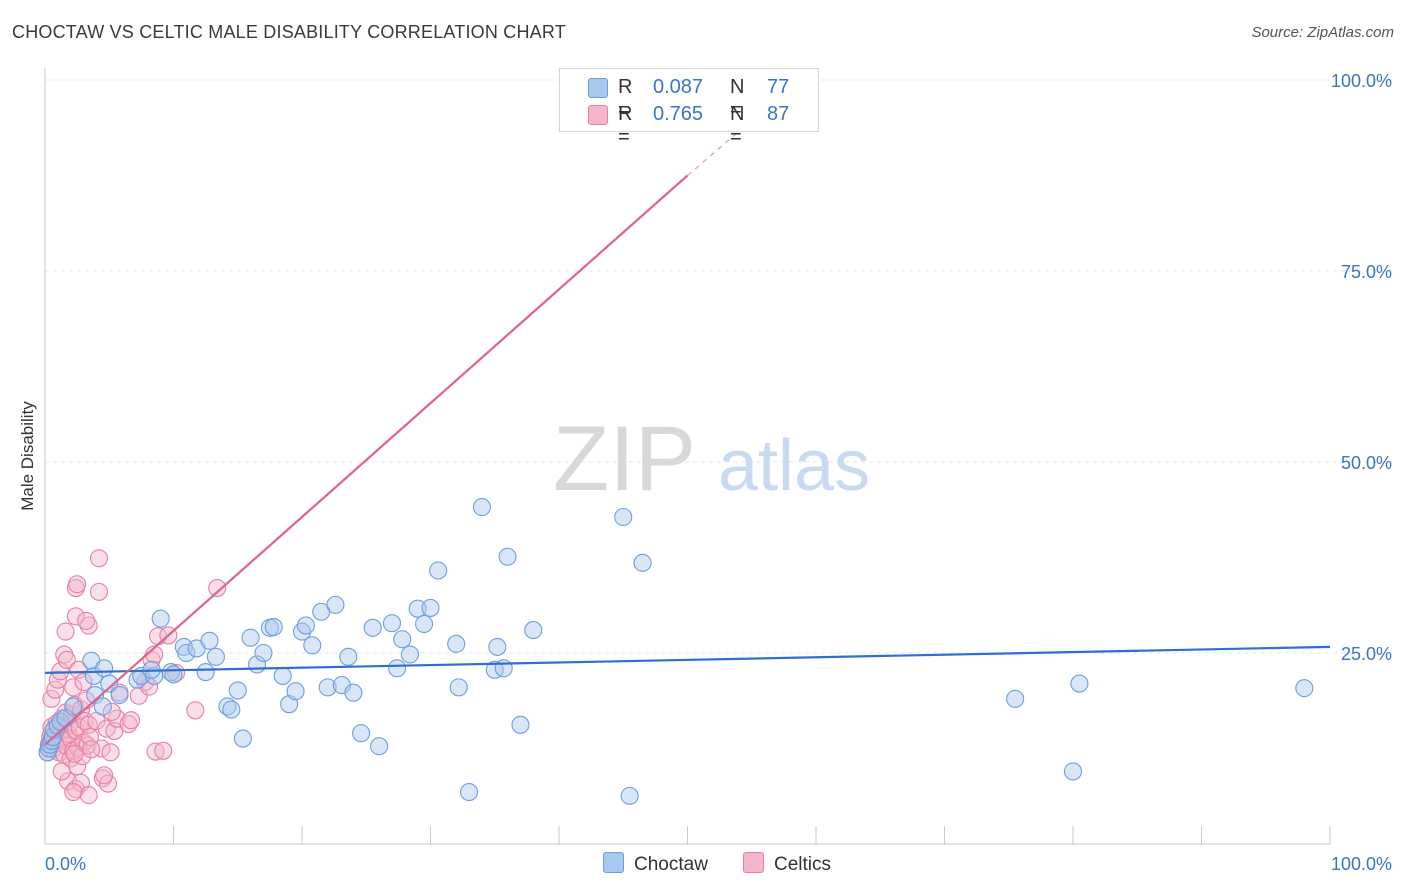  Describe the element at coordinates (65, 864) in the screenshot. I see `x-tick-label-min: 0.0%` at that location.